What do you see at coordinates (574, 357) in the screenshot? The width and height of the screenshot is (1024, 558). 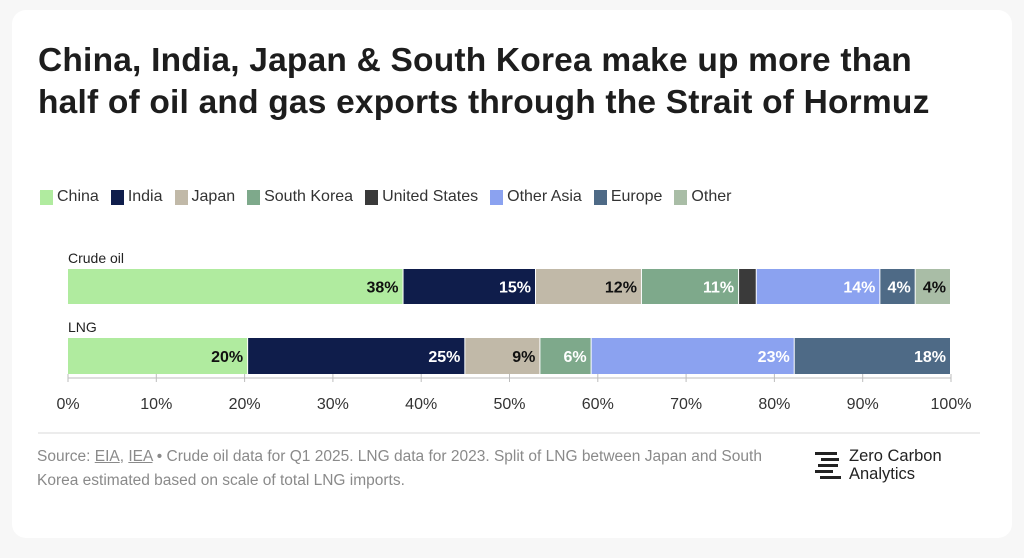 I see `data-label: 6%` at bounding box center [574, 357].